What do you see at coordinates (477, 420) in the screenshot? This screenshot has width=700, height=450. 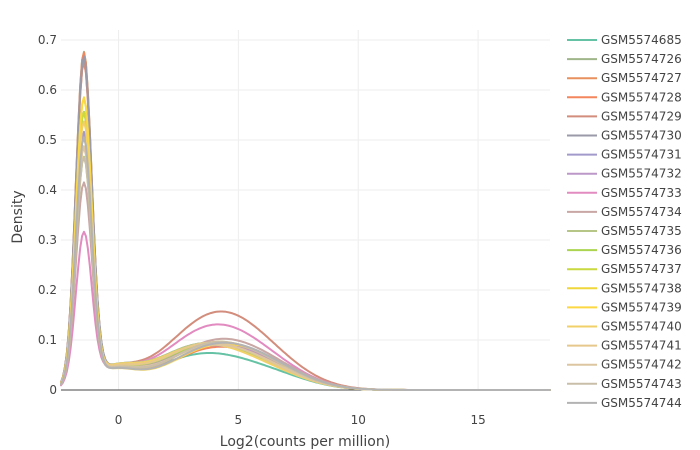 I see `x-tick-label: 15` at bounding box center [477, 420].